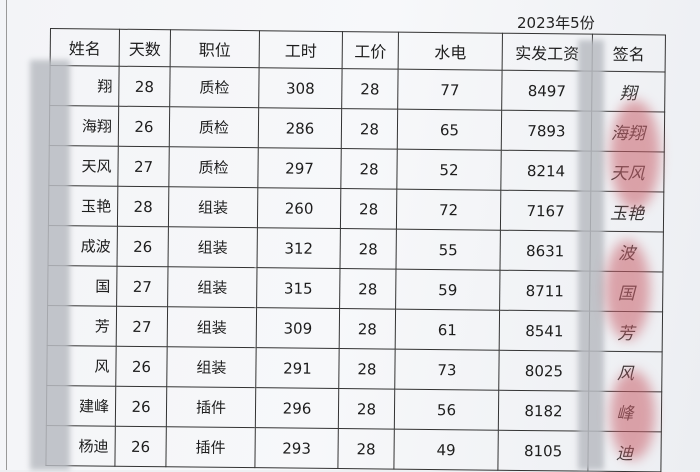 The height and width of the screenshot is (472, 700). I want to click on table-row: 杨迪26插件29328498105迪, so click(353, 448).